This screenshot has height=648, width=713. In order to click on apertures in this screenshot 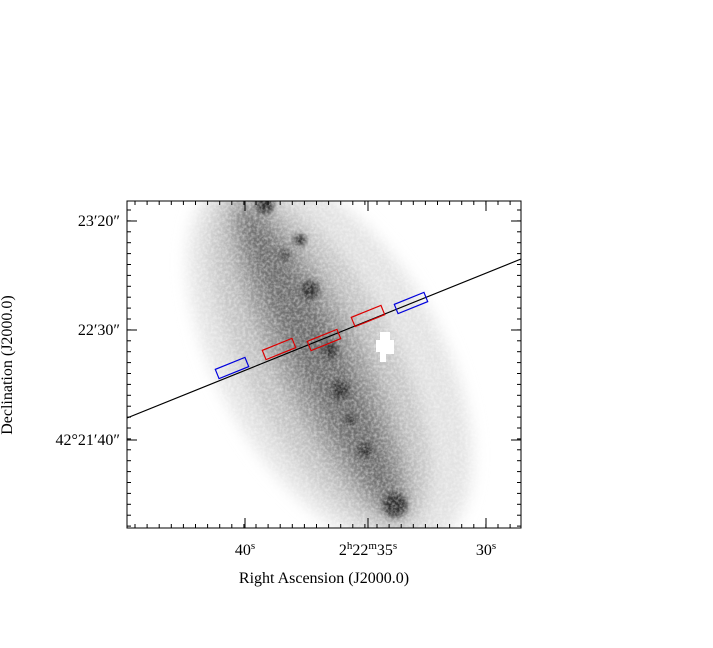, I will do `click(321, 335)`.